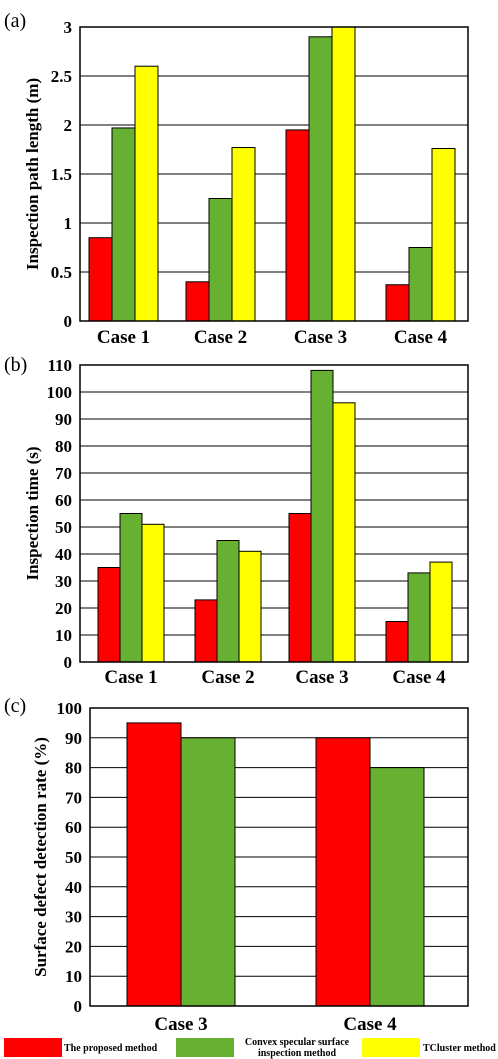 This screenshot has height=1059, width=498. Describe the element at coordinates (61, 272) in the screenshot. I see `y-tick-label: 0.5` at that location.